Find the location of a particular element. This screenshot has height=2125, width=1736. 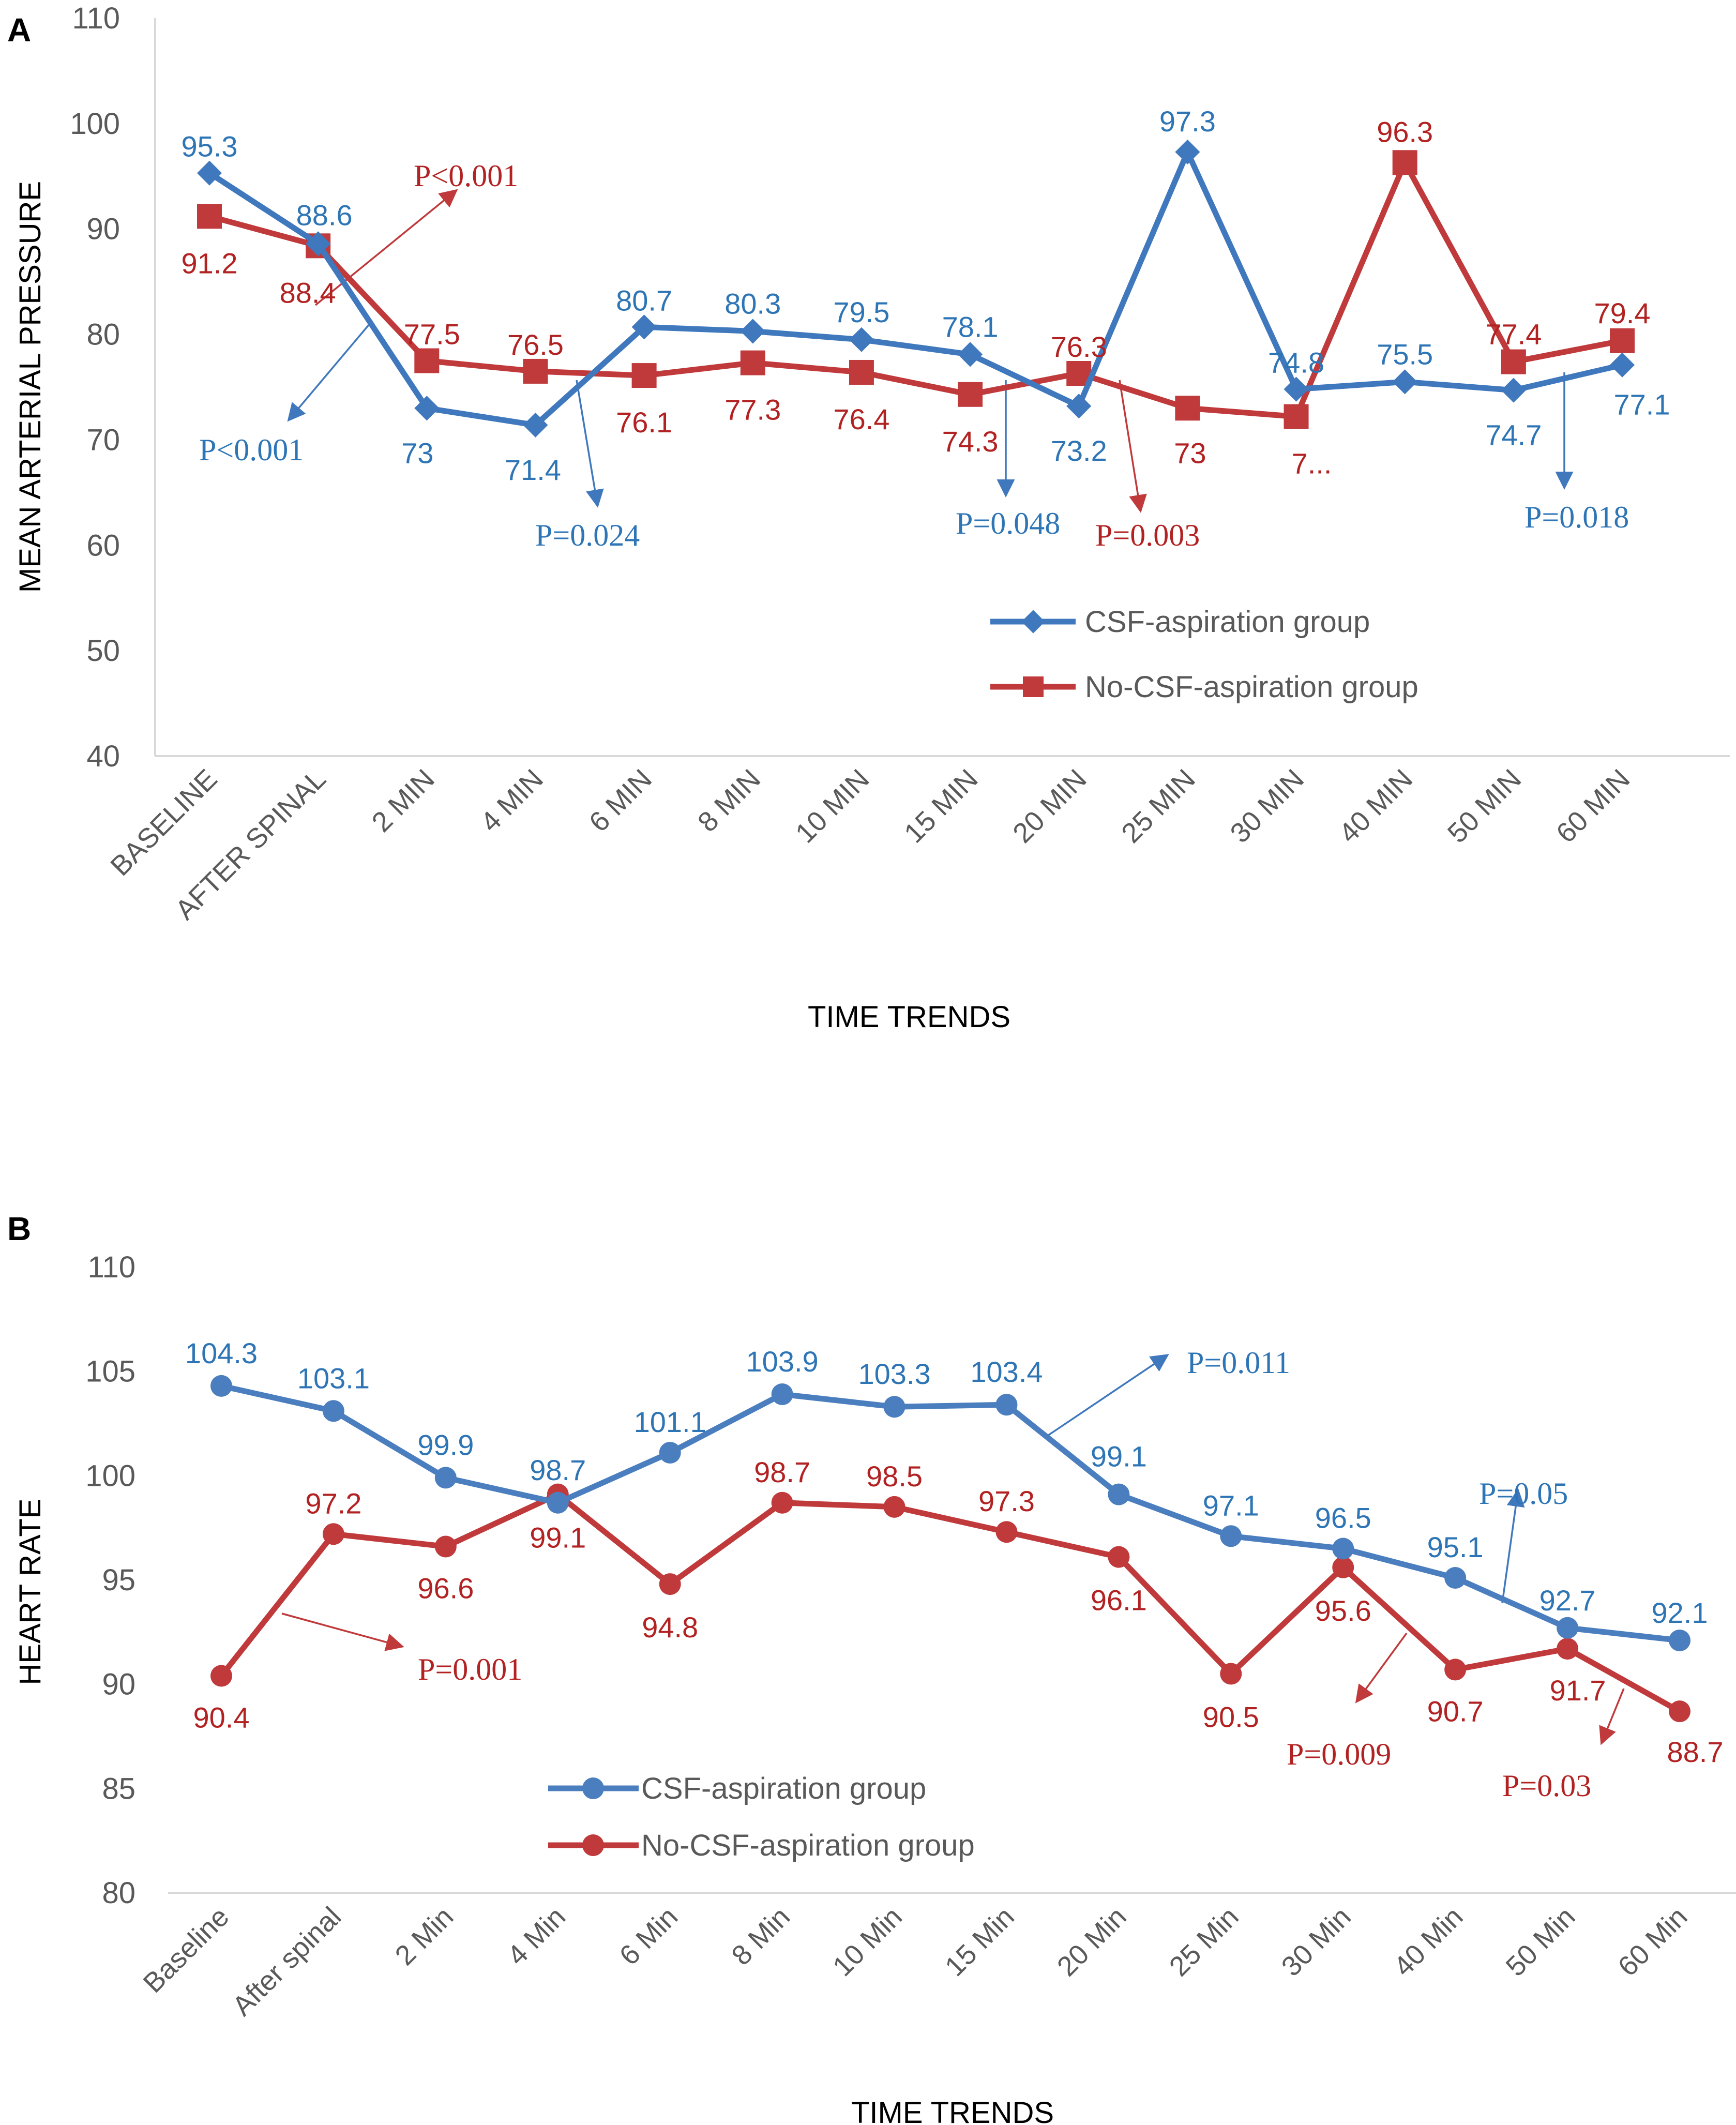

a-data-label-nocsf: 96.3 is located at coordinates (1405, 131).